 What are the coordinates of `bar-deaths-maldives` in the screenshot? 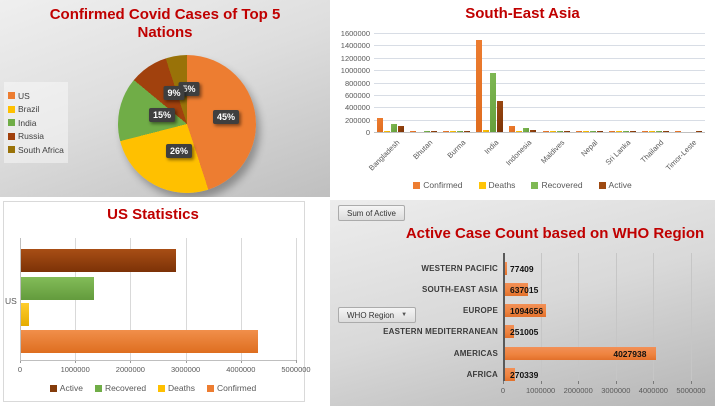 It's located at (552, 131).